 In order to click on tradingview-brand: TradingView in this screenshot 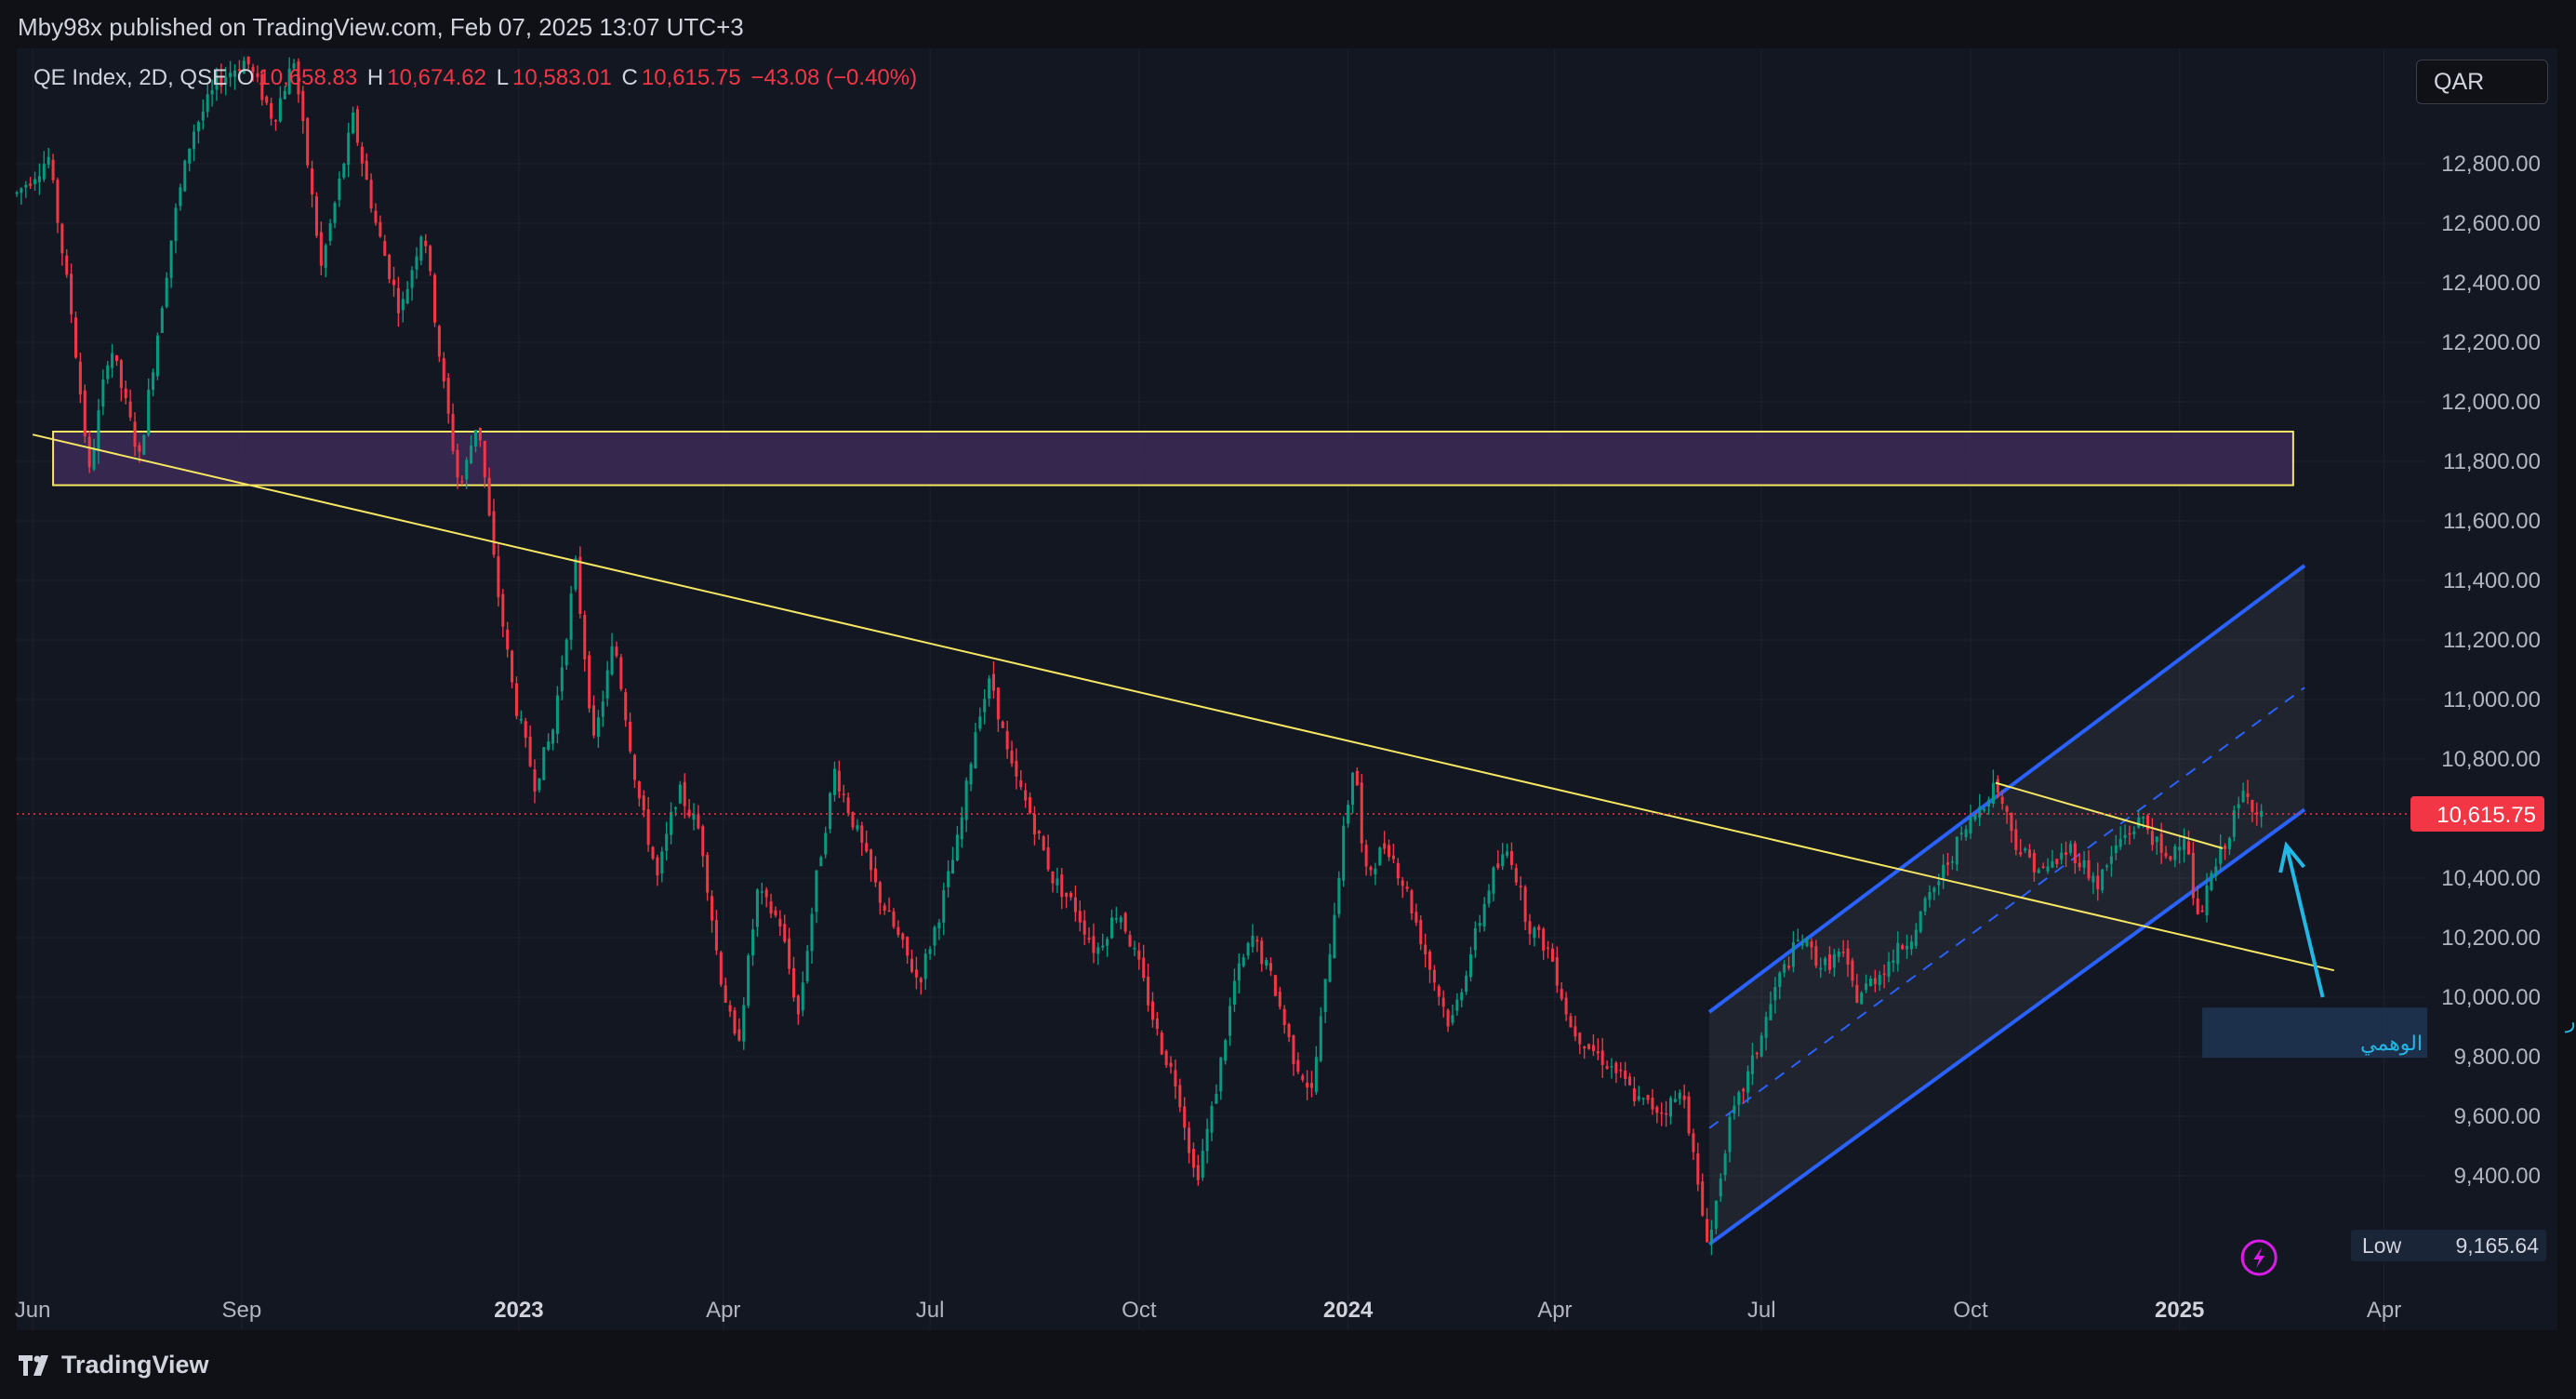, I will do `click(135, 1365)`.